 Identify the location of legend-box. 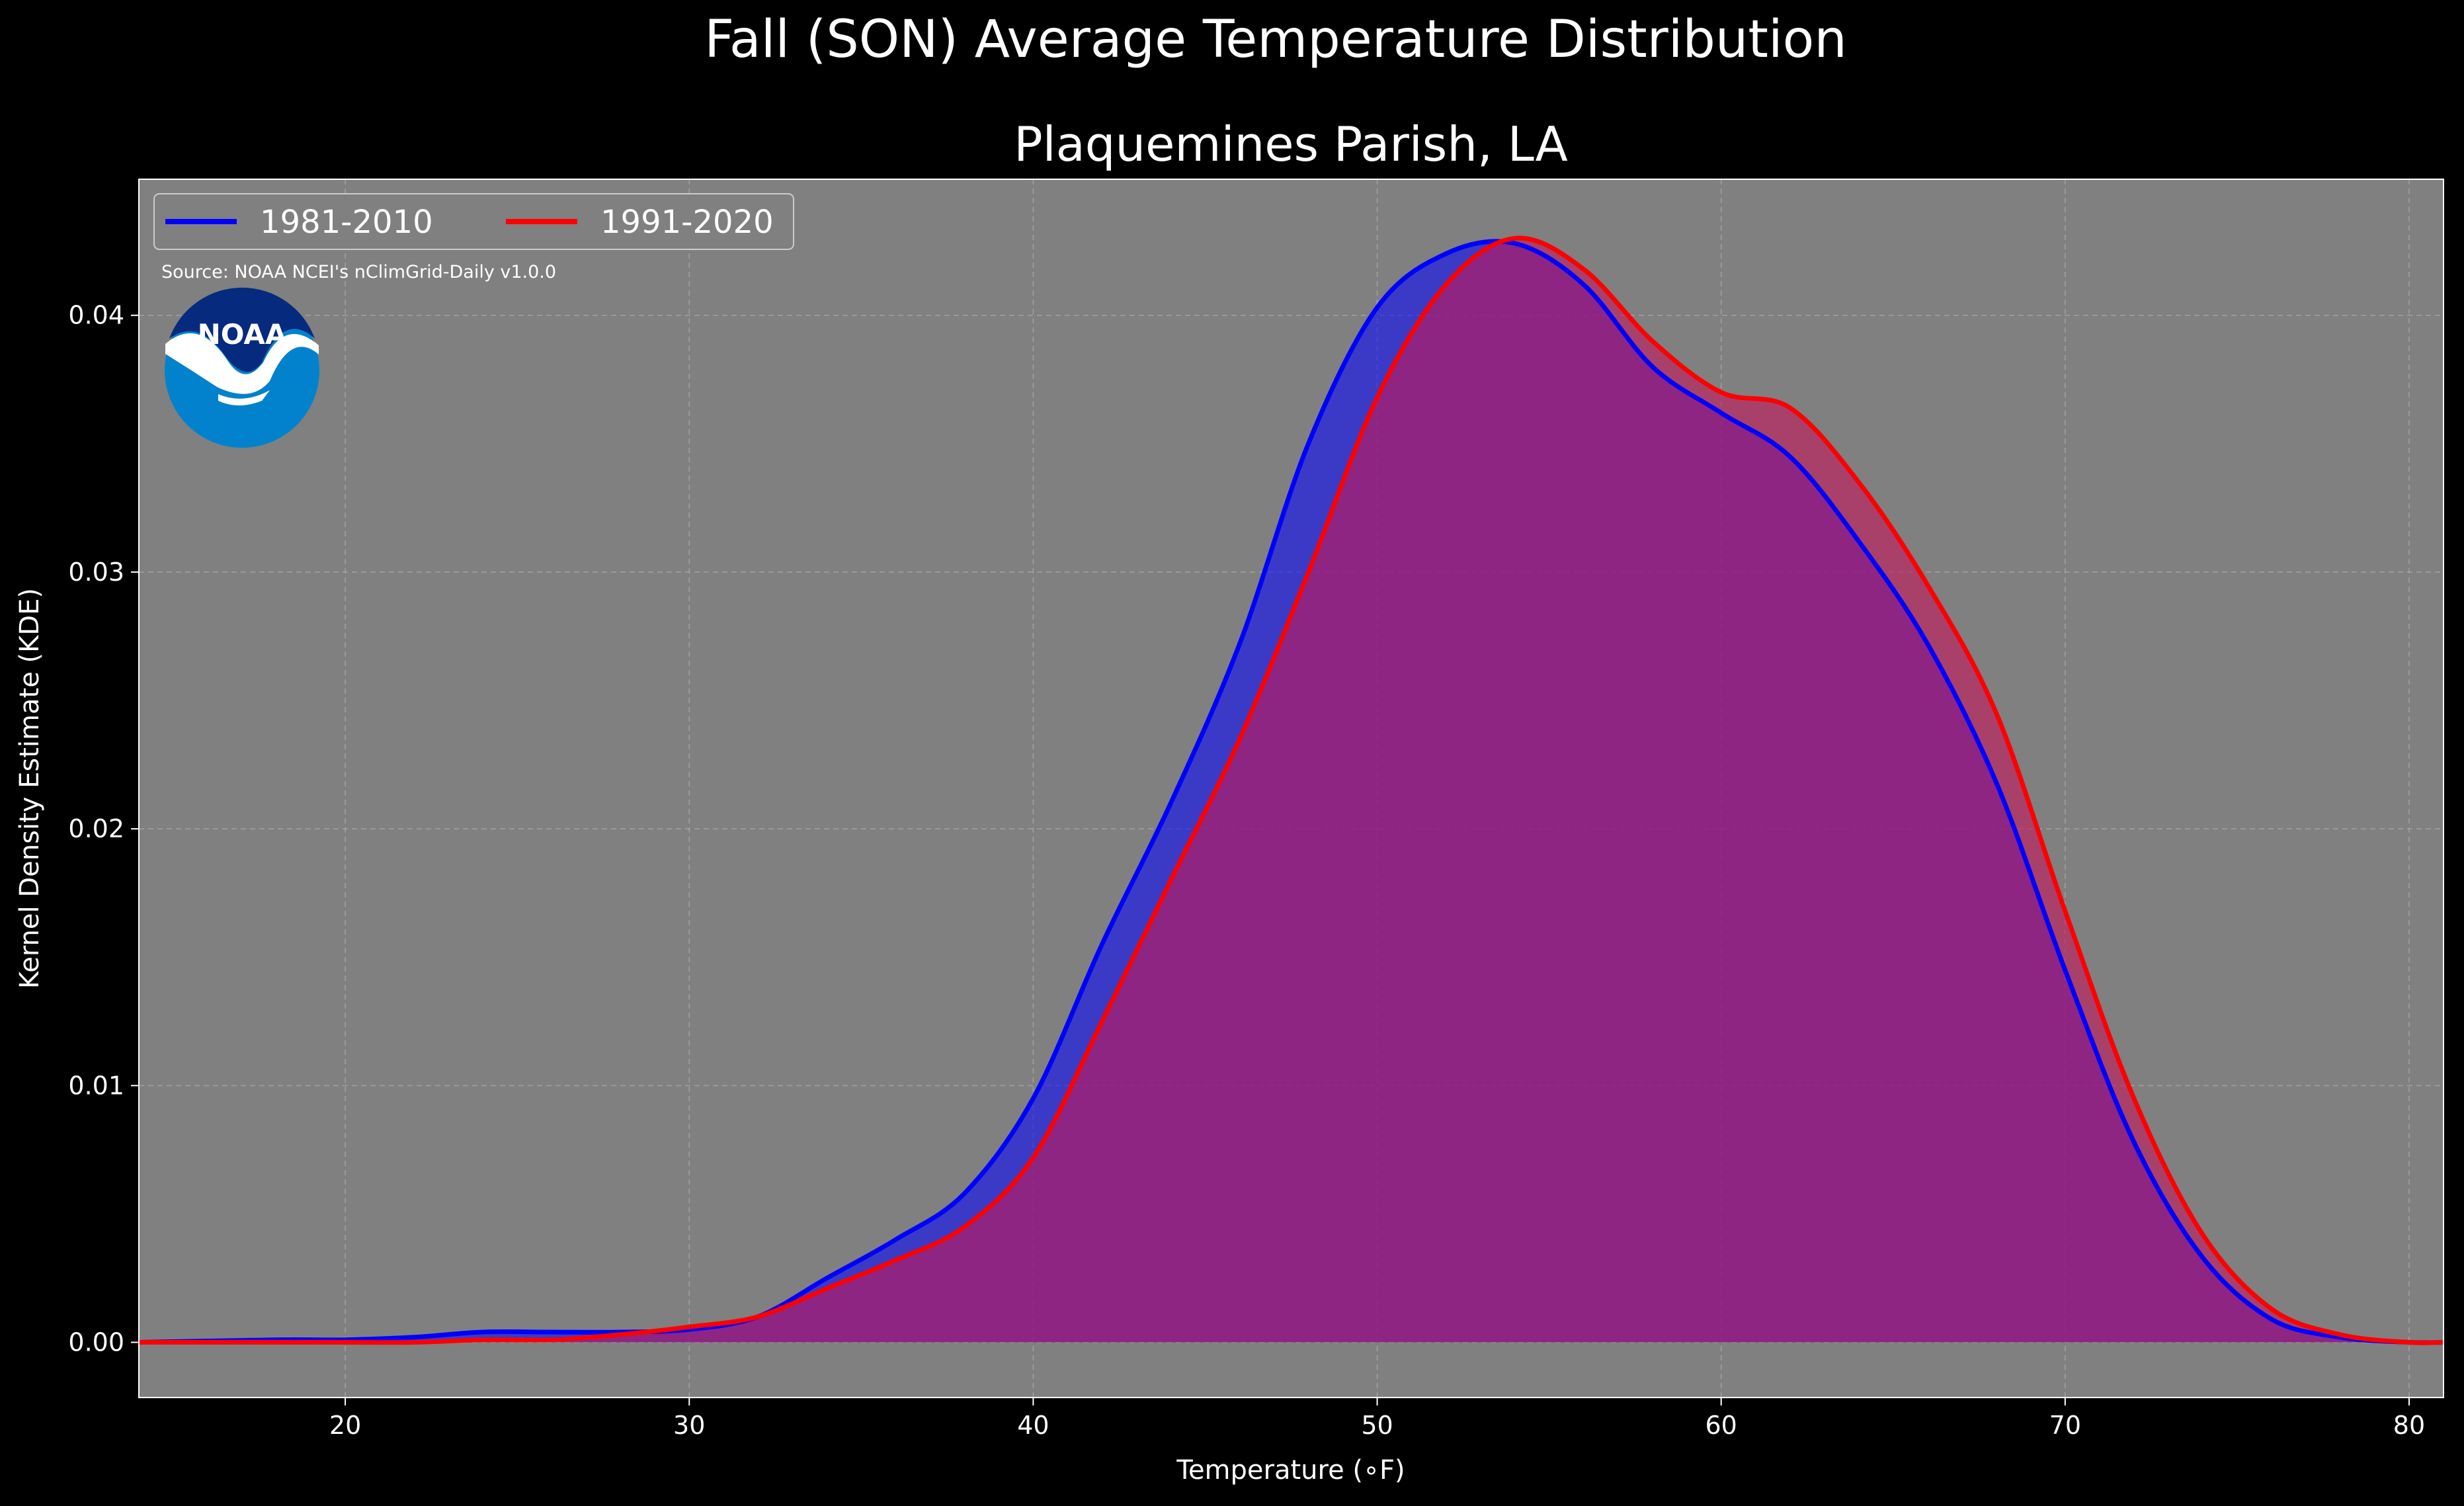
(474, 221).